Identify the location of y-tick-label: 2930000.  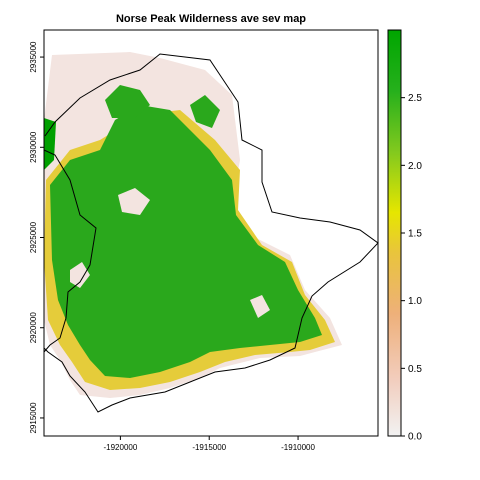
(33, 147).